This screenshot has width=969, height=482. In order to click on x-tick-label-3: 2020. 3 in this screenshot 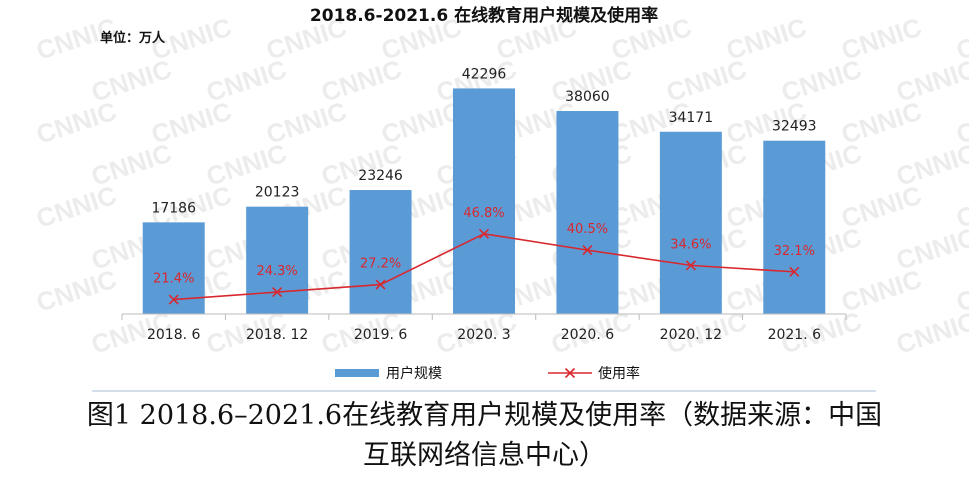, I will do `click(483, 335)`.